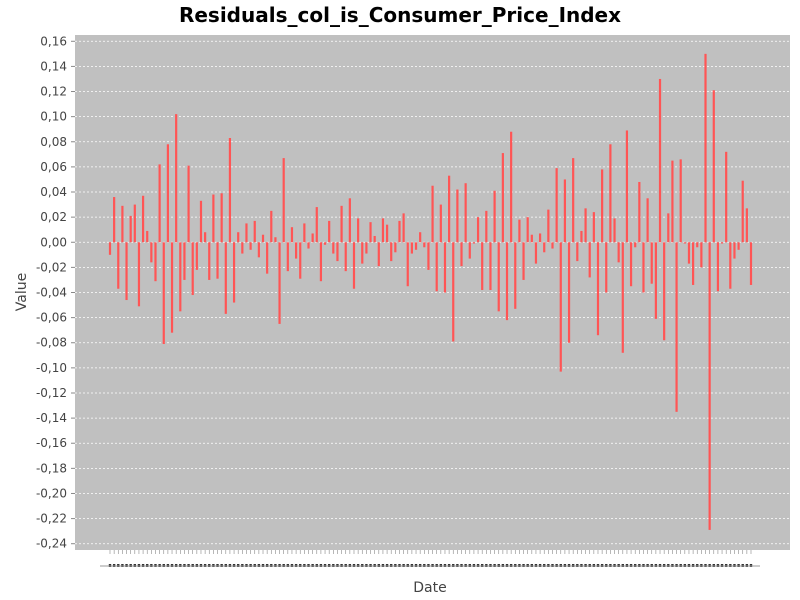 Image resolution: width=800 pixels, height=600 pixels. Describe the element at coordinates (53, 117) in the screenshot. I see `y-tick-label: 0,10` at that location.